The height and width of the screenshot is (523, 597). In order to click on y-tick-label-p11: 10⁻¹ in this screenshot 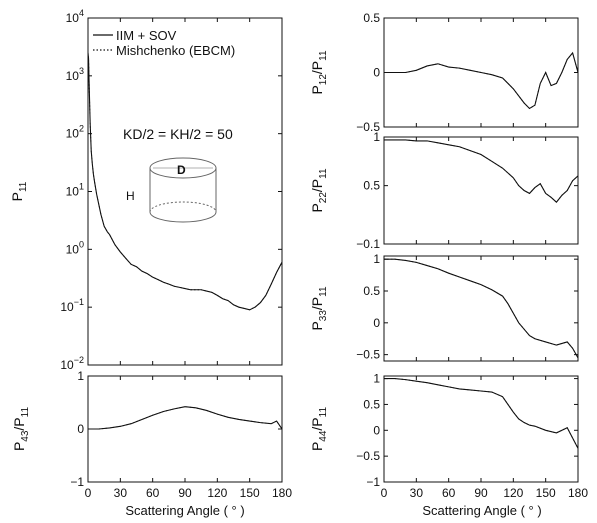, I will do `click(72, 305)`.